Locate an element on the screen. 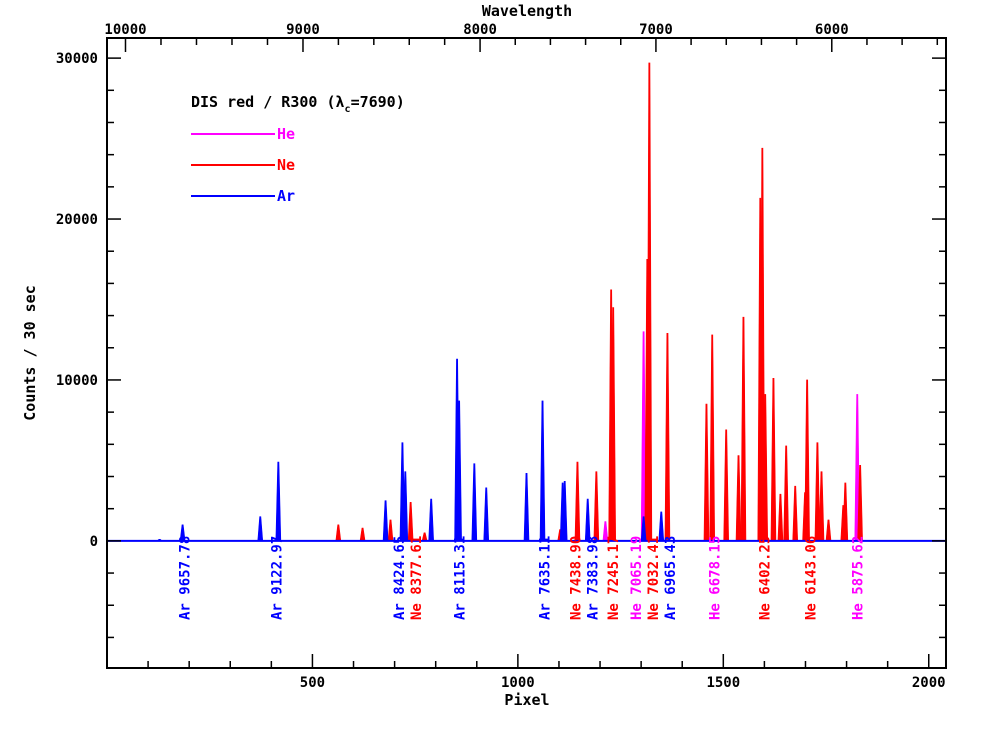 This screenshot has width=1000, height=750. line-label: Ar 7635.11 is located at coordinates (546, 578).